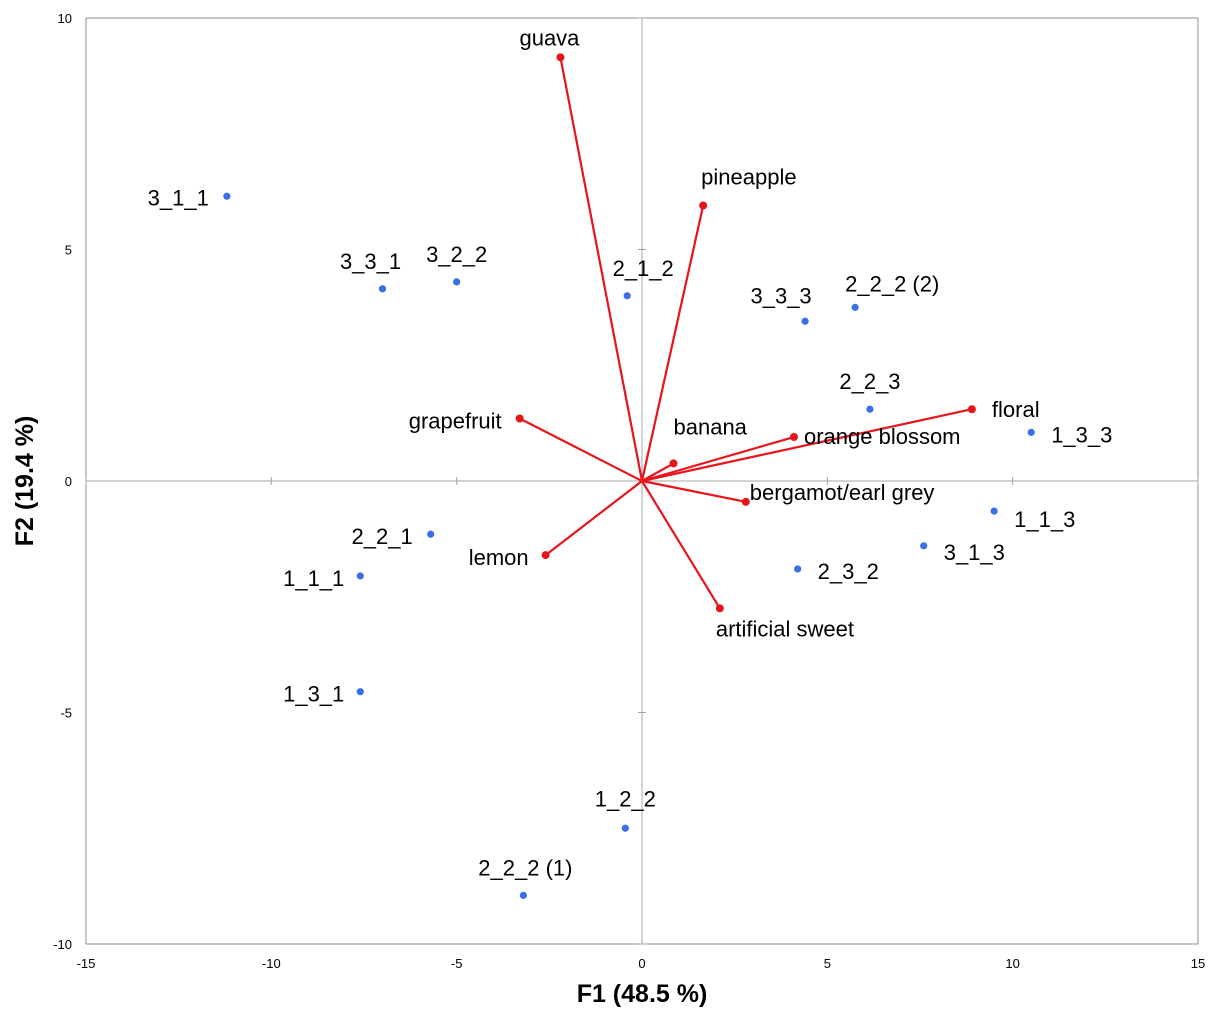 The image size is (1210, 1017). I want to click on observation-label: 2_3_2, so click(848, 571).